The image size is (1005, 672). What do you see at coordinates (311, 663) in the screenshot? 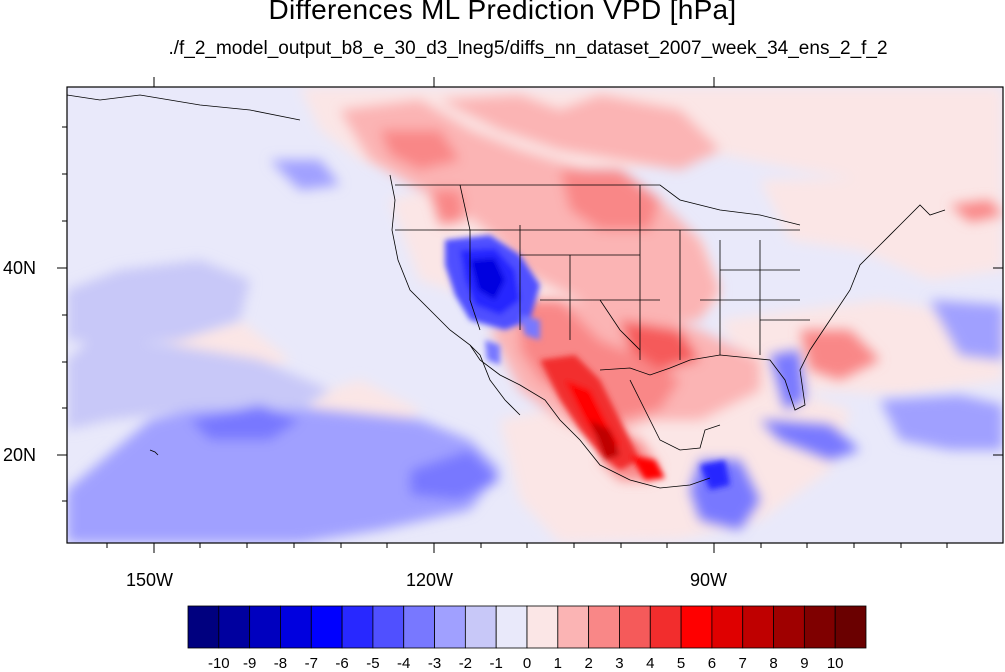
I see `colorbar-label: -7` at bounding box center [311, 663].